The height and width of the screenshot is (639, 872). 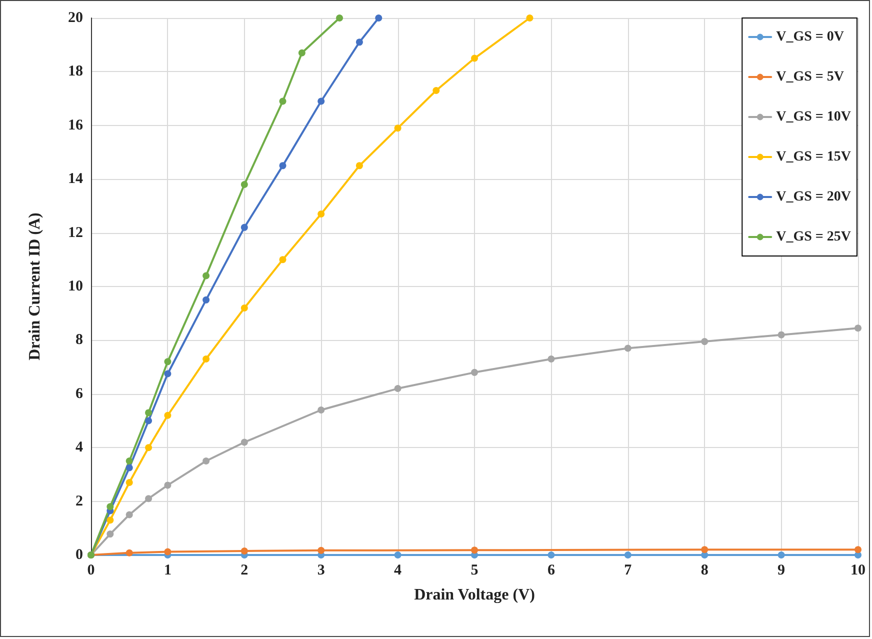 I want to click on y-tick-label: 6, so click(x=80, y=394).